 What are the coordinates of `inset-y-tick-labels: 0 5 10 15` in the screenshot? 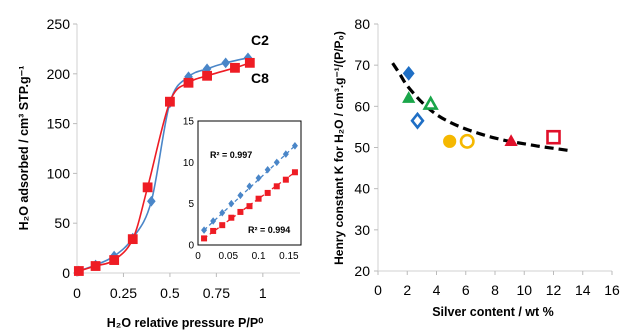 It's located at (189, 184).